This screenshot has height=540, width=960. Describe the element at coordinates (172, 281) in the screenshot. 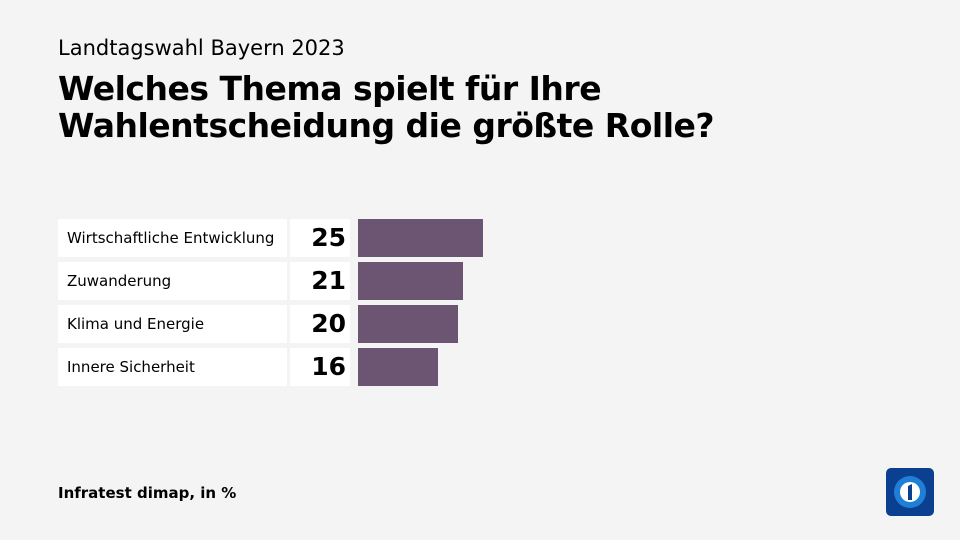

I see `category-label: Zuwanderung` at that location.